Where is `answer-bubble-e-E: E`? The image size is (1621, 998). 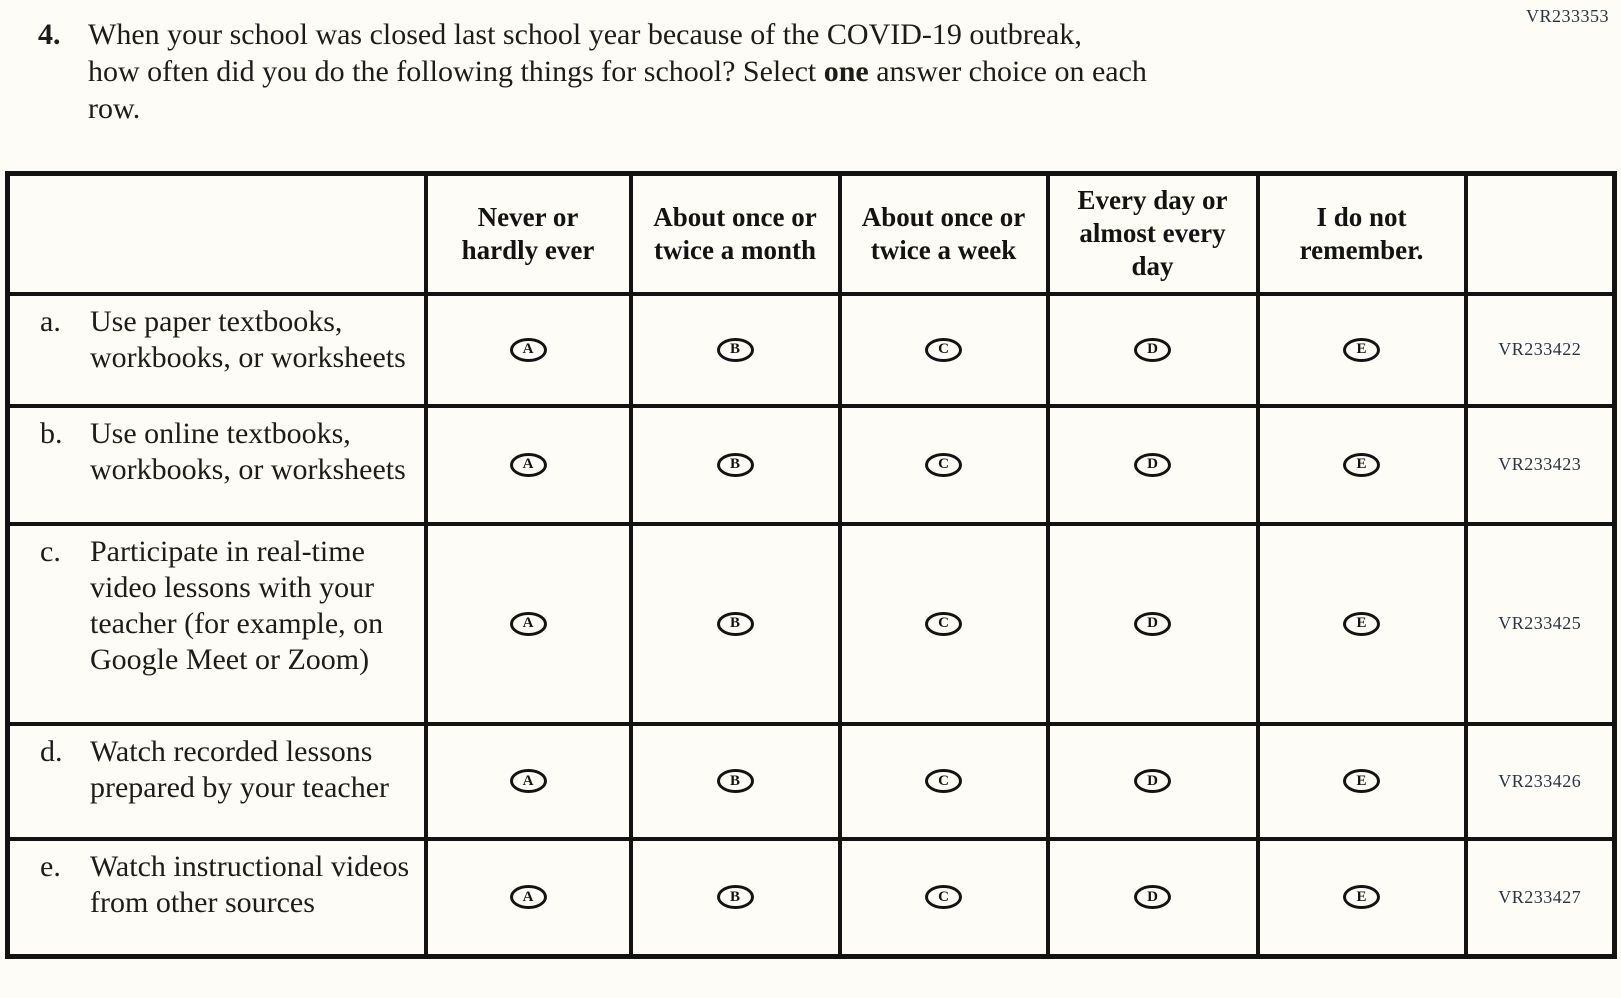
answer-bubble-e-E: E is located at coordinates (1361, 897).